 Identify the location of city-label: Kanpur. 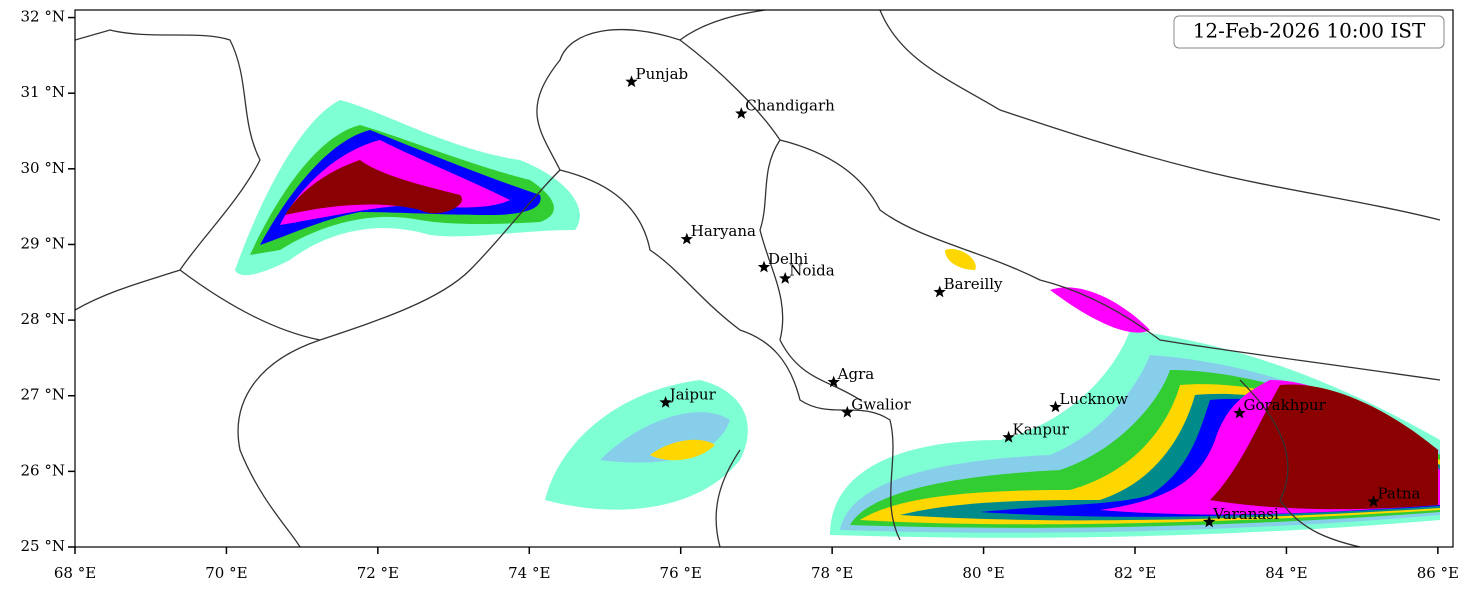
(1041, 429).